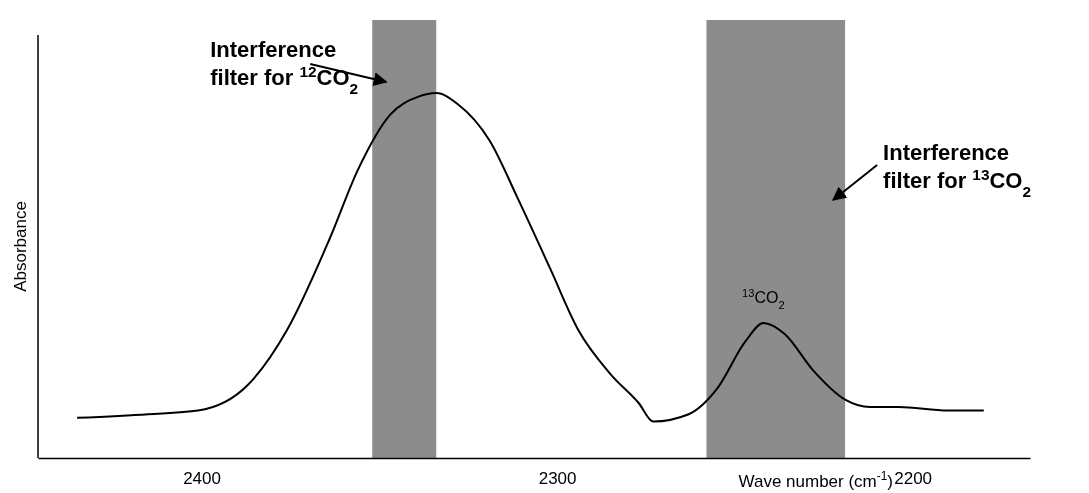  I want to click on x-tick-label: 2300, so click(557, 479).